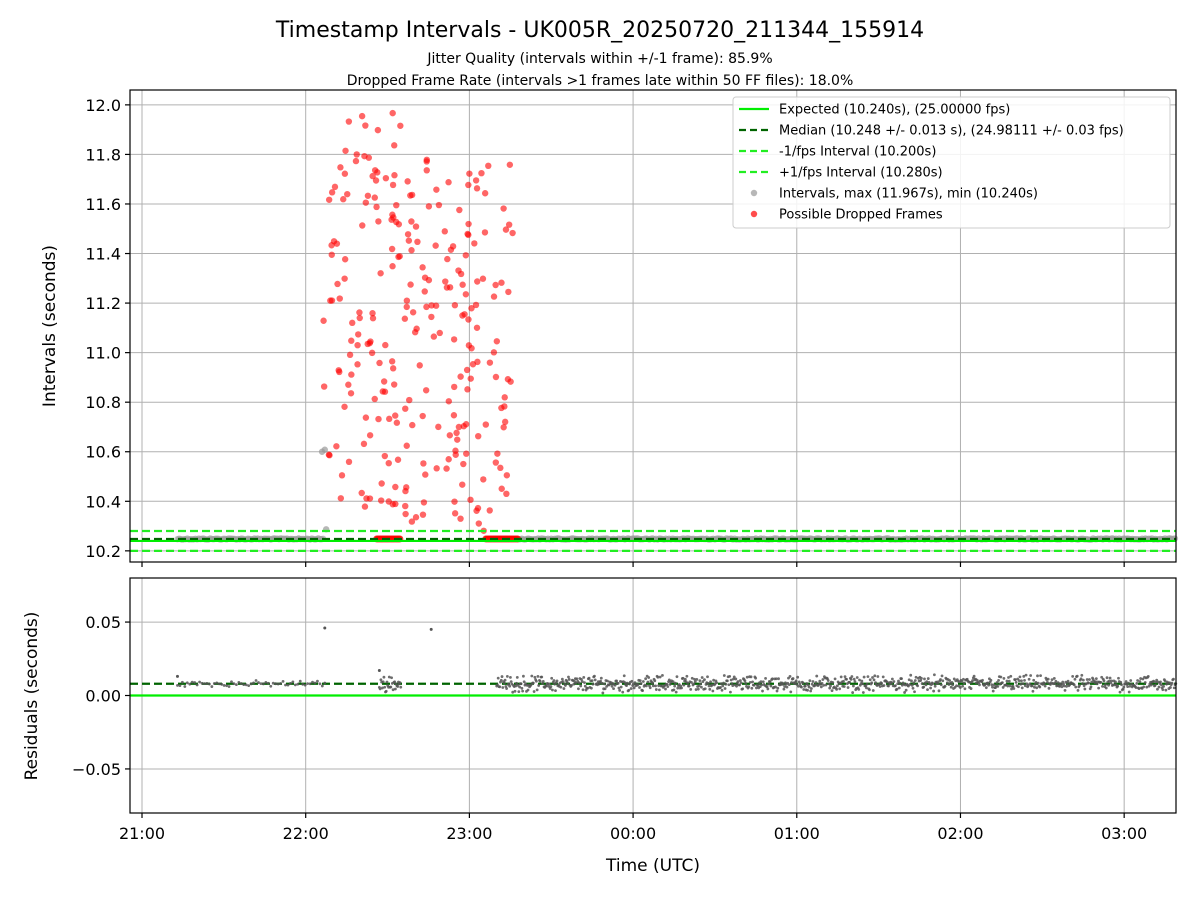  What do you see at coordinates (103, 501) in the screenshot?
I see `intervals-y-tick-label: 10.4` at bounding box center [103, 501].